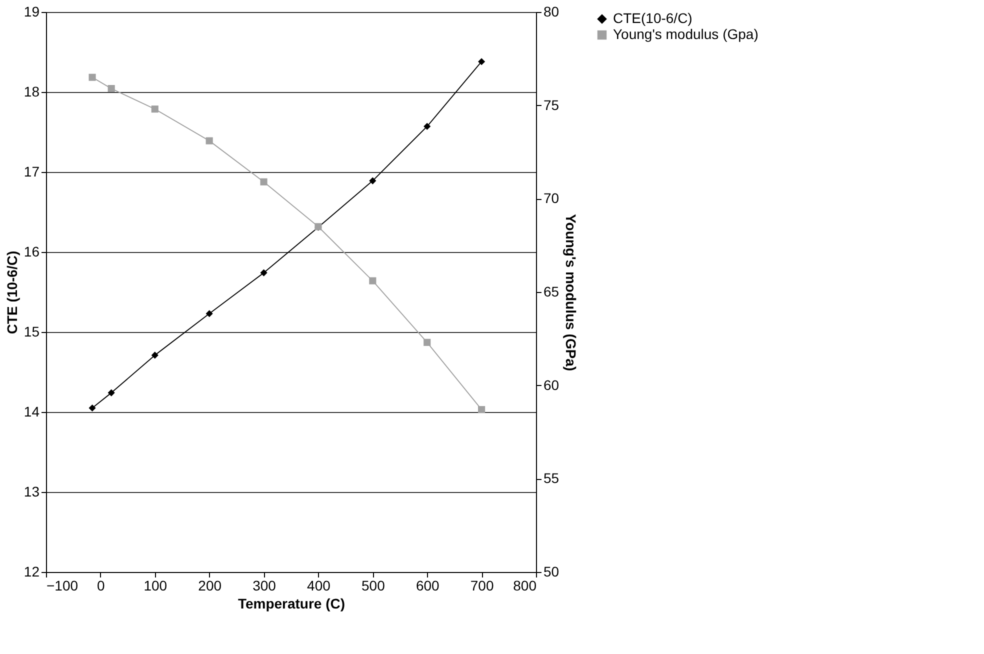 Image resolution: width=984 pixels, height=654 pixels. What do you see at coordinates (292, 604) in the screenshot?
I see `x-axis-title: Temperature (C)` at bounding box center [292, 604].